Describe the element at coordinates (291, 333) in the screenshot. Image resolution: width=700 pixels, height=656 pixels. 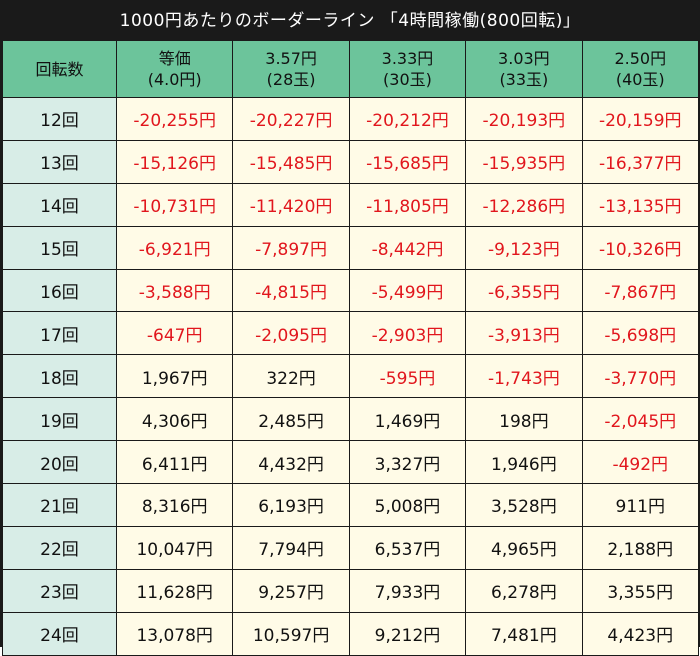
I see `value-cell: -2,095円` at that location.